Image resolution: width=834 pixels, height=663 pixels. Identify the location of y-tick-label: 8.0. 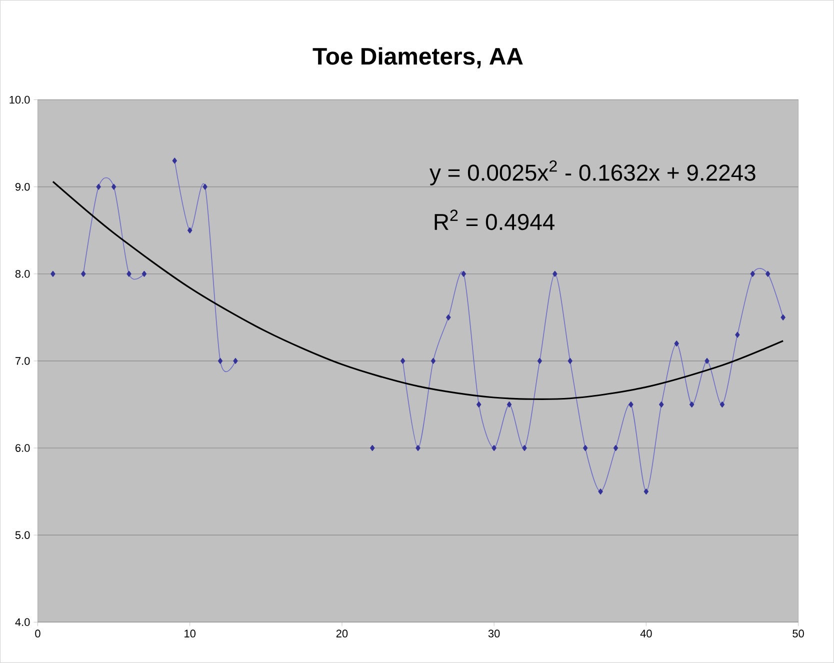
(22, 274).